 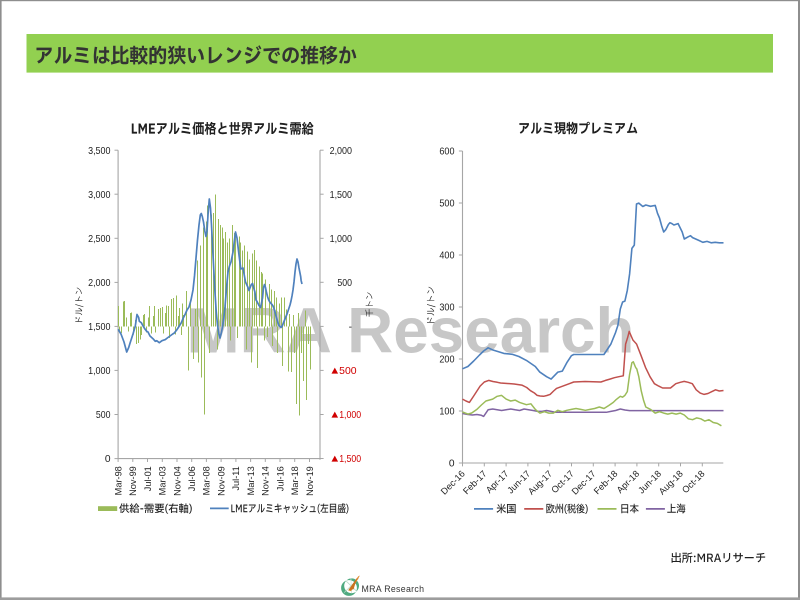 I want to click on svg-text: Mar-98, so click(x=118, y=480).